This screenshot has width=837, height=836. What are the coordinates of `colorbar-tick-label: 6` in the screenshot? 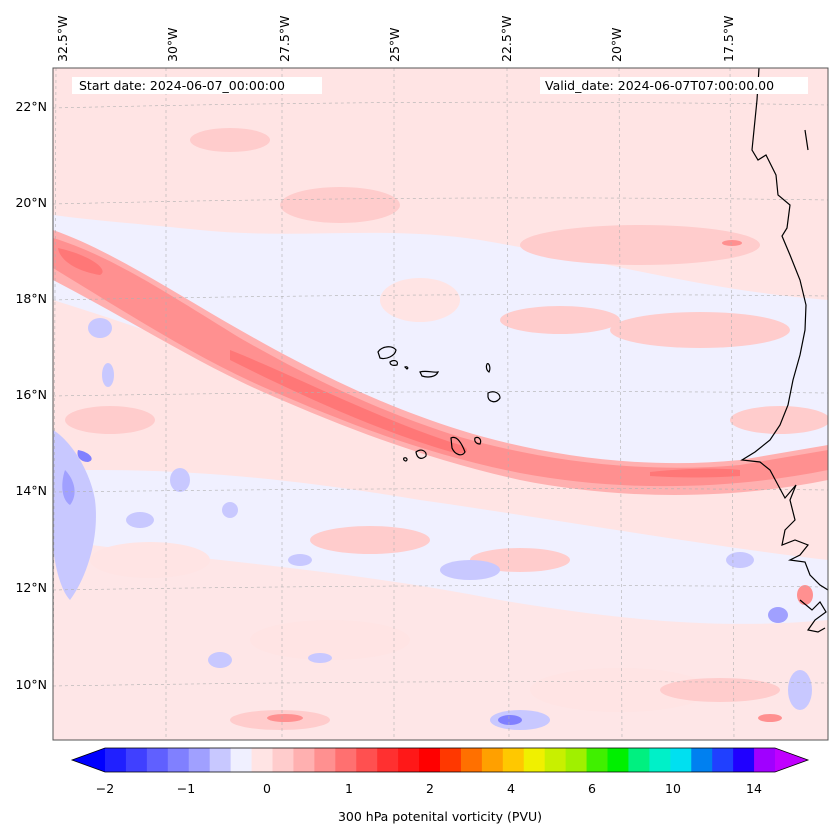 It's located at (592, 788).